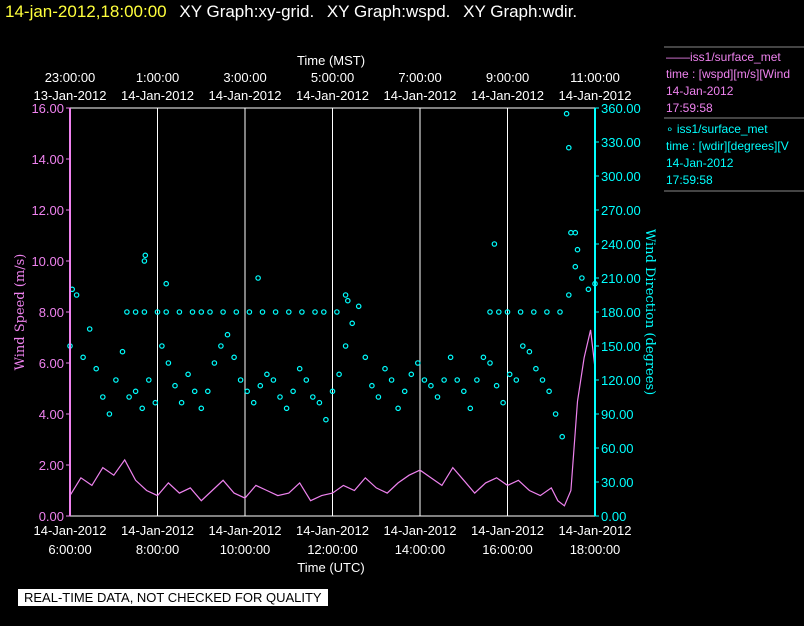  Describe the element at coordinates (51, 516) in the screenshot. I see `y-left-tick-label: 0.00` at that location.